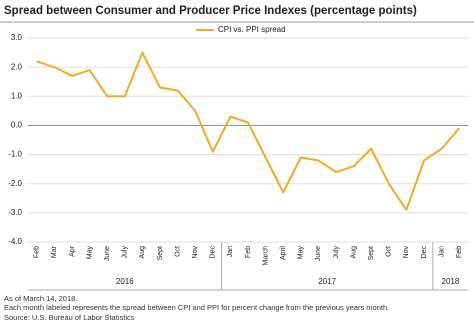 The height and width of the screenshot is (324, 474). I want to click on x-tick-label: Mar, so click(54, 251).